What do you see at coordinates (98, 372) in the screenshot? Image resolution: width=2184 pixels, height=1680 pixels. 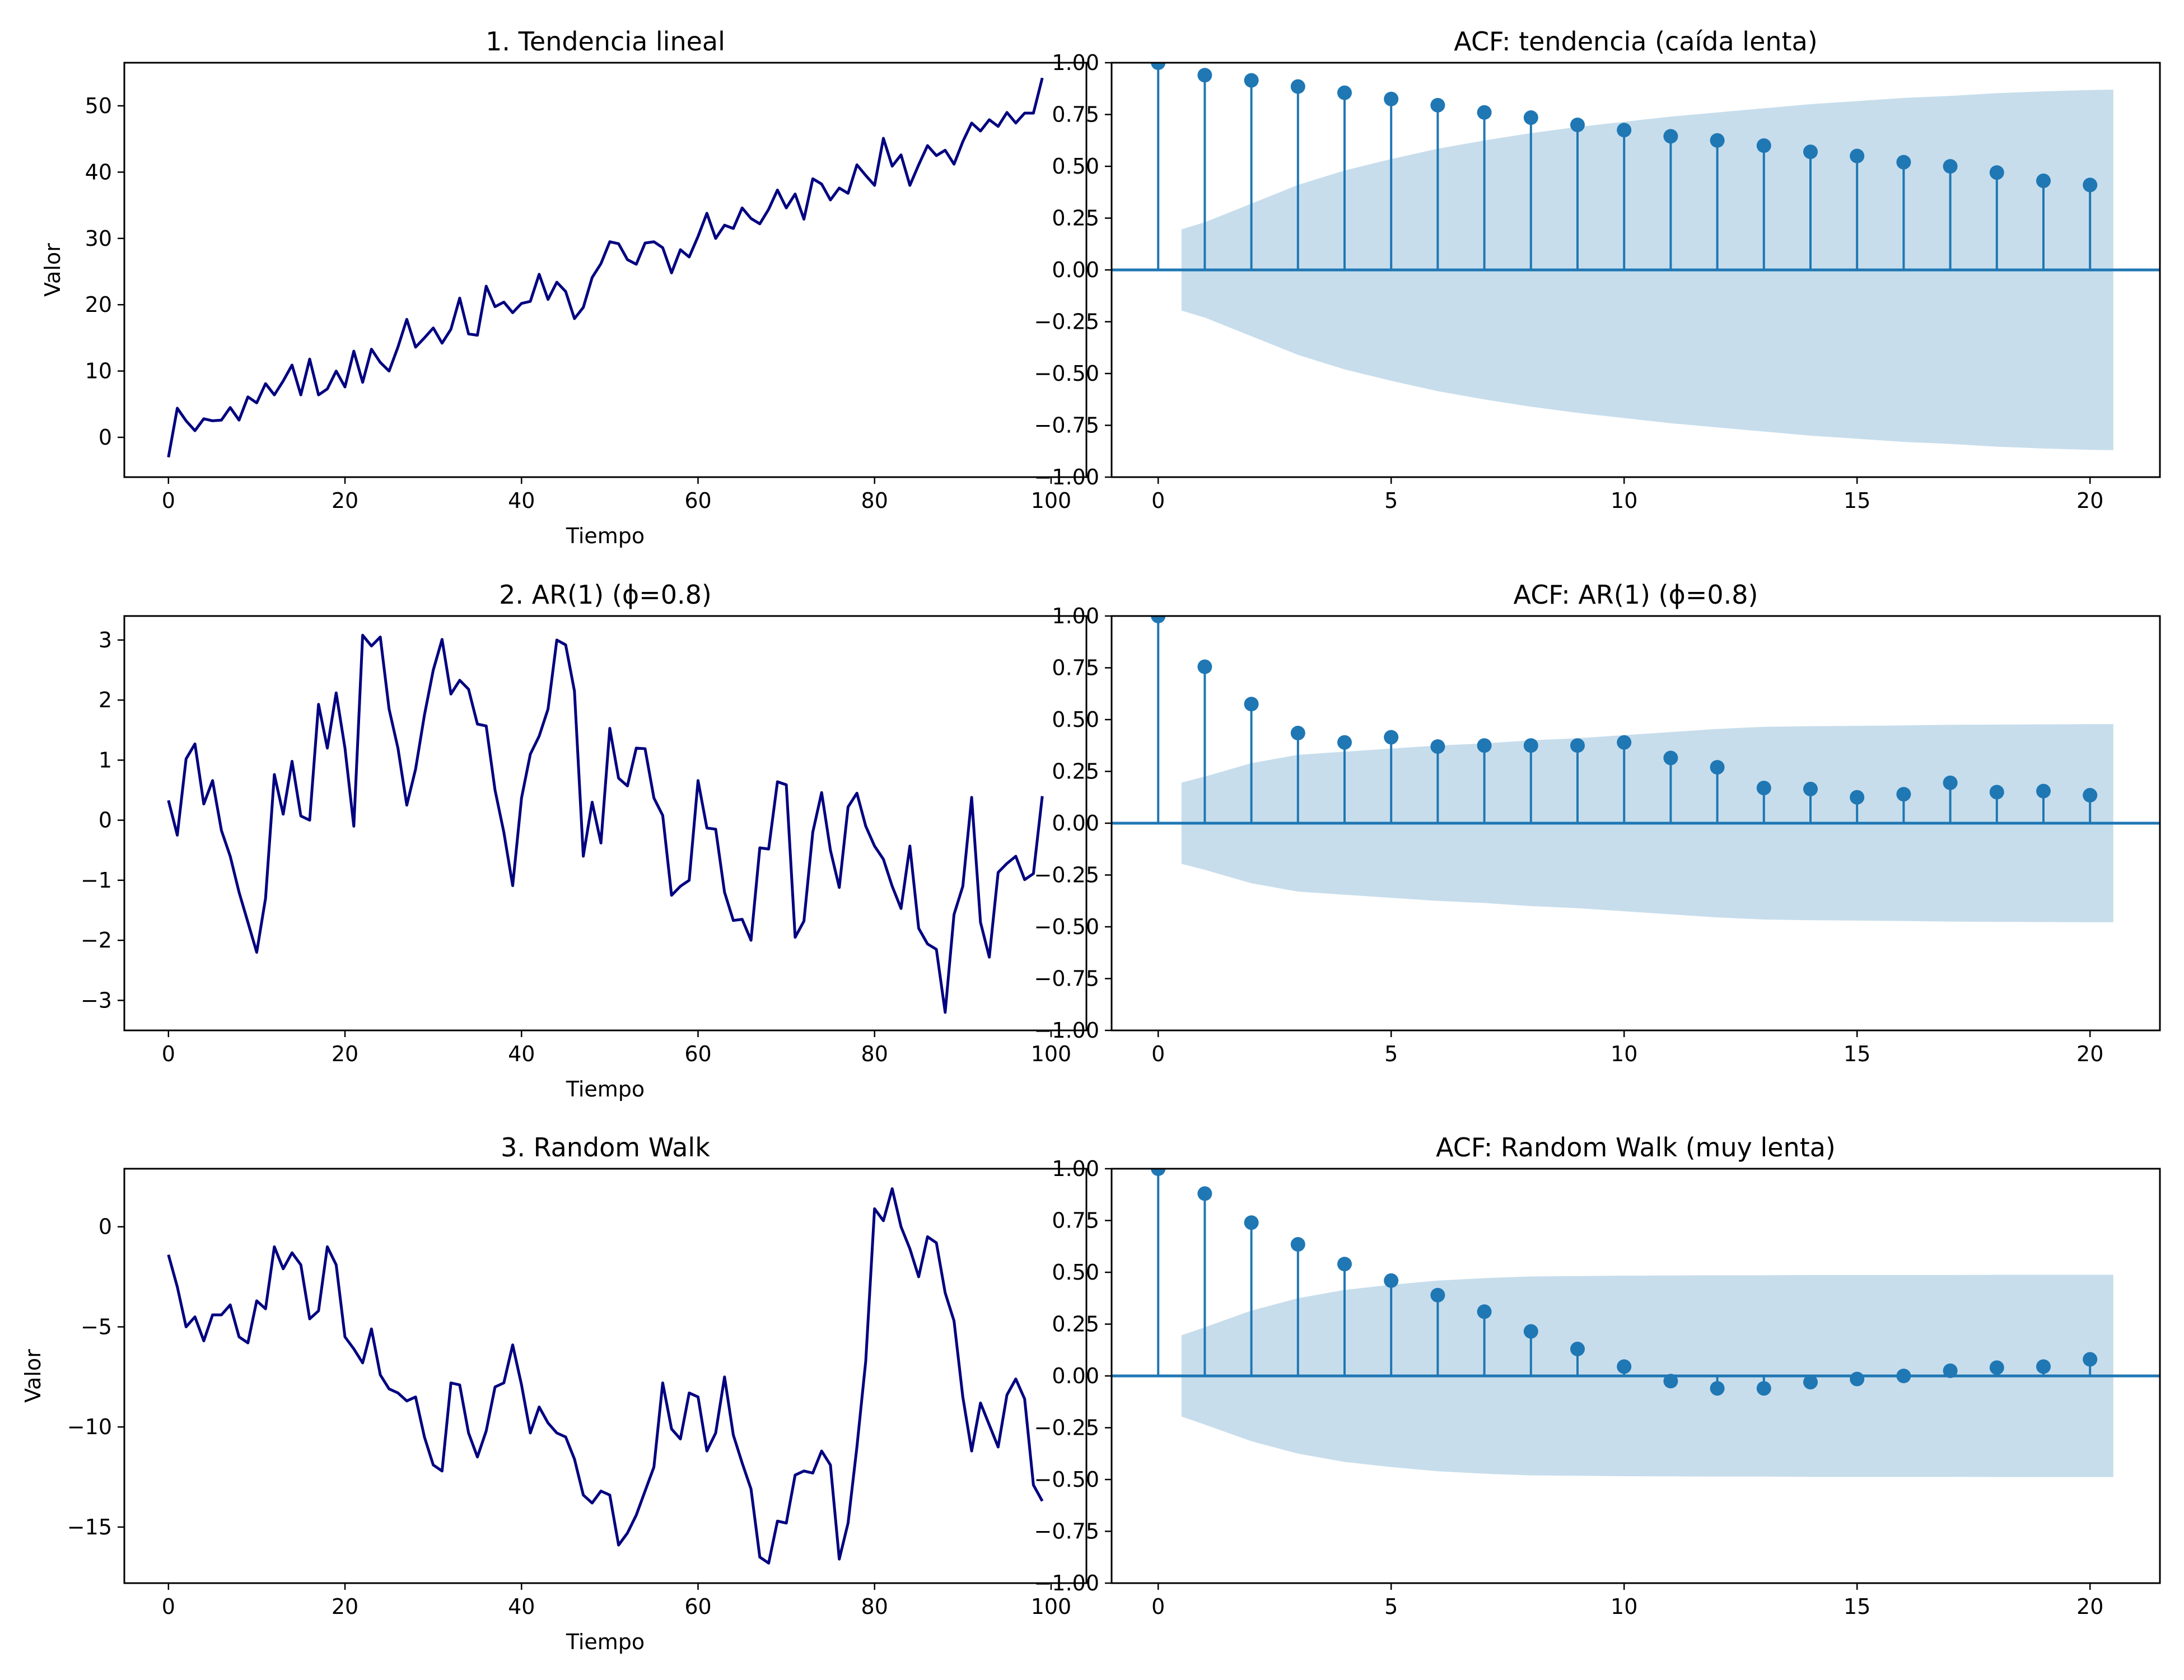 I see `y-tick-label: 10` at bounding box center [98, 372].